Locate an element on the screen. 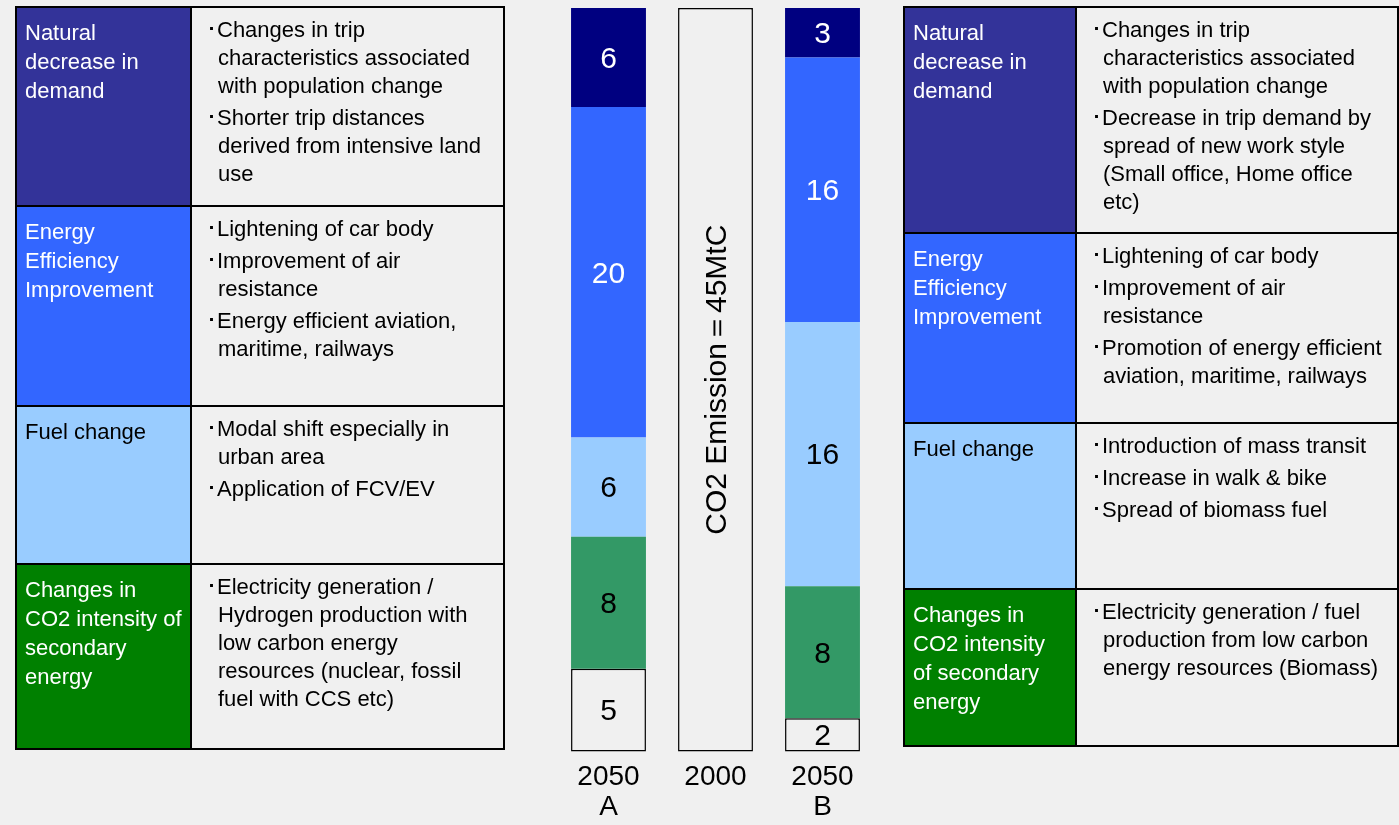  text: ･Modal shift especially in urban area is located at coordinates (328, 442).